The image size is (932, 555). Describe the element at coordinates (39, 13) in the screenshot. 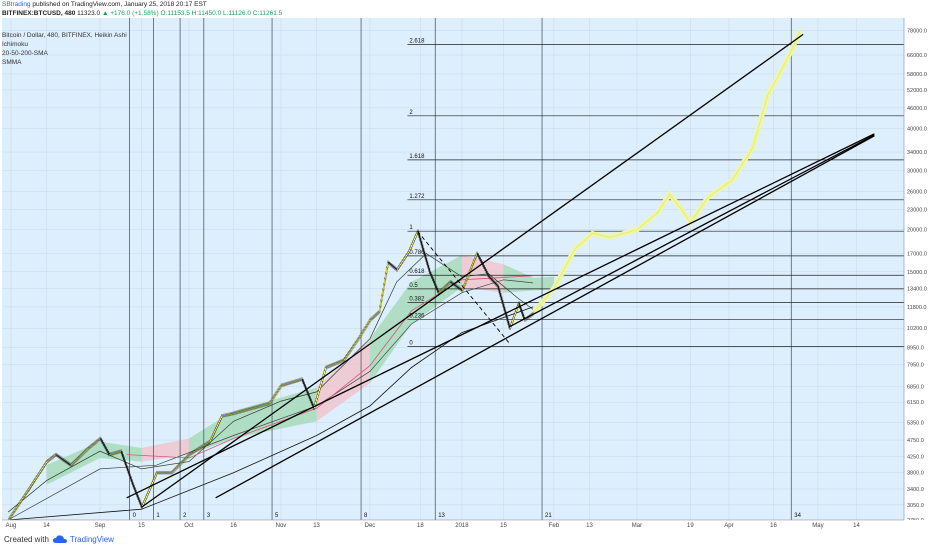

I see `symbol-label: BITFINEX:BTCUSD, 480` at that location.